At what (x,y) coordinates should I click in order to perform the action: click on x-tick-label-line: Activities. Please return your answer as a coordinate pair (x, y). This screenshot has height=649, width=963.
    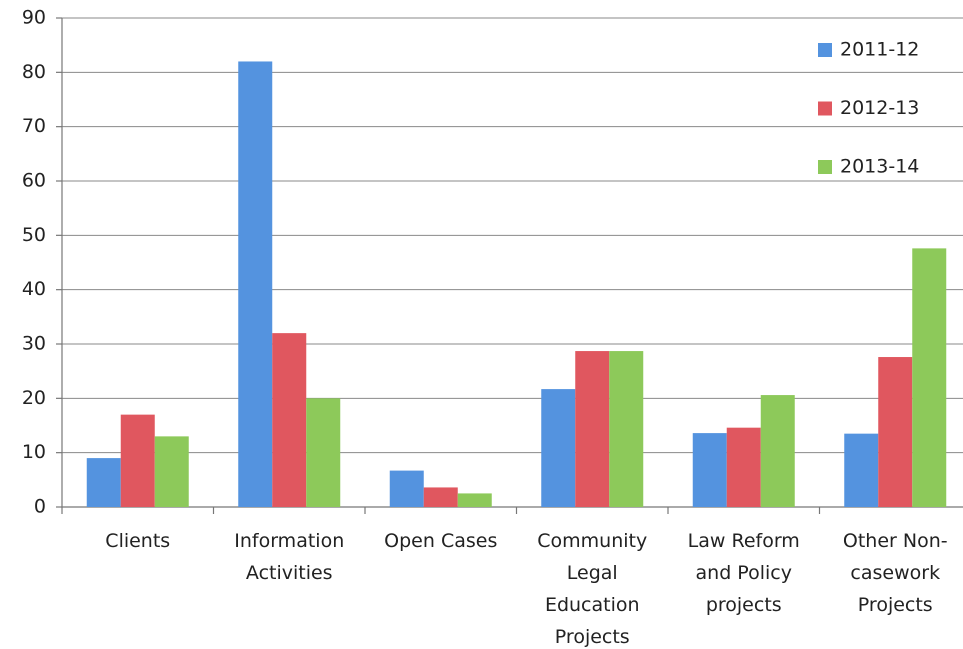
    Looking at the image, I should click on (289, 573).